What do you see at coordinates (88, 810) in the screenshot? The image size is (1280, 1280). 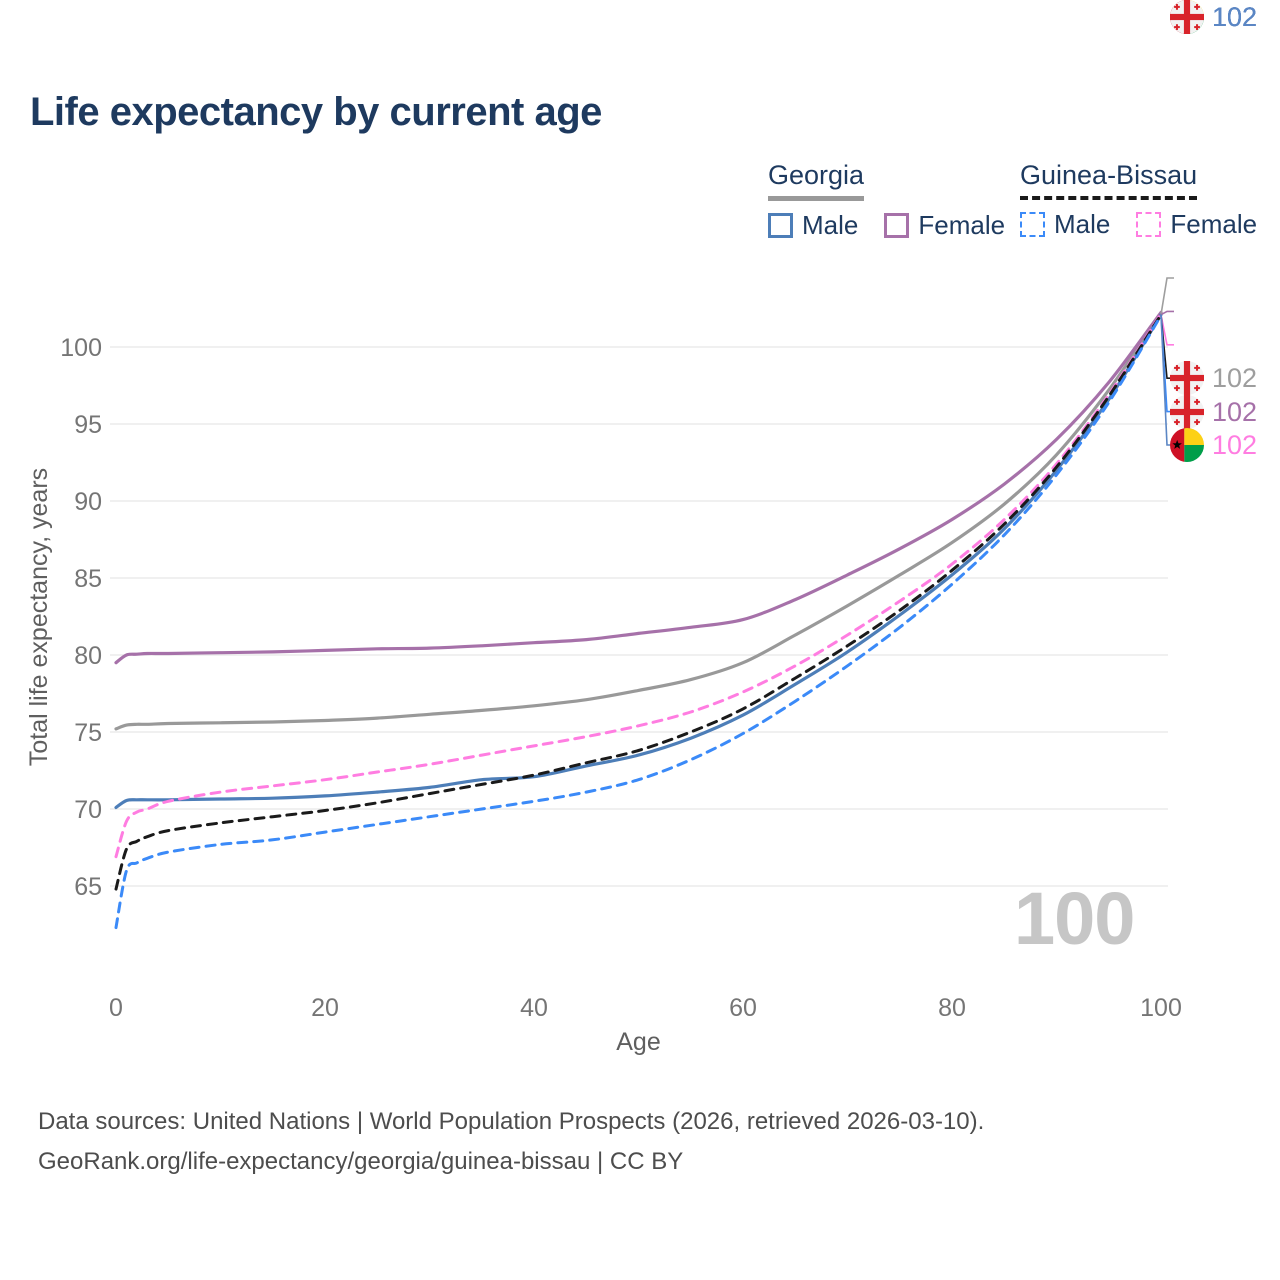 I see `y-tick-label: 70` at bounding box center [88, 810].